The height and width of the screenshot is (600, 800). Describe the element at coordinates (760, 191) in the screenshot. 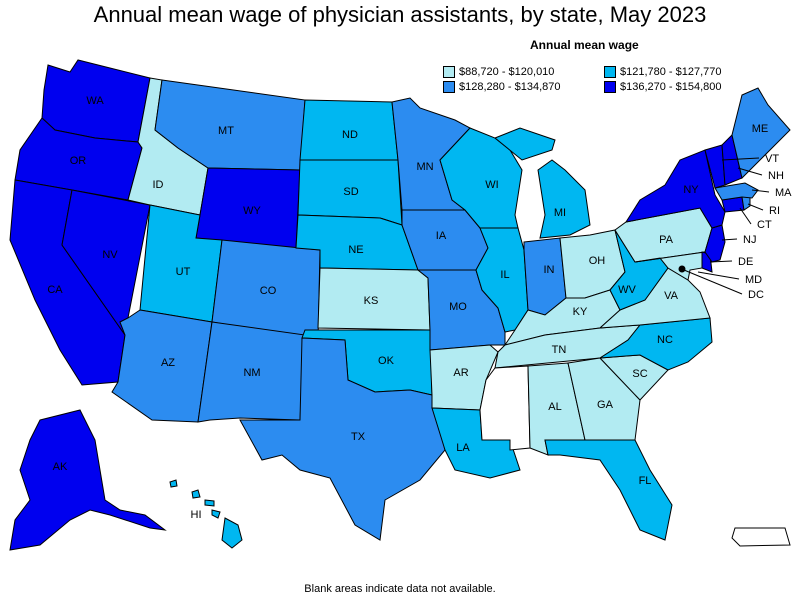

I see `leader-line-ma` at that location.